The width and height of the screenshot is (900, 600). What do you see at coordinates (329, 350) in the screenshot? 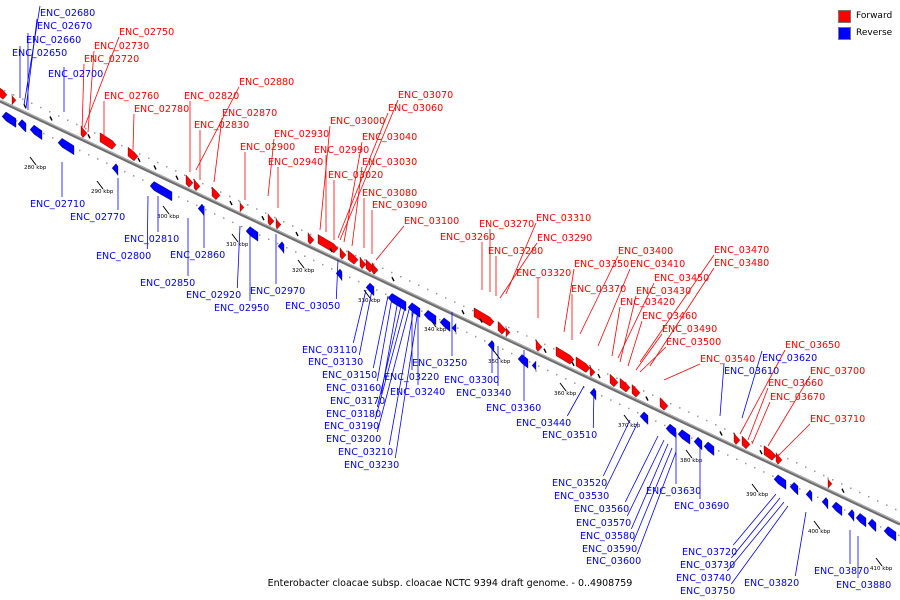
I see `reverse-gene-label: ENC_03110` at bounding box center [329, 350].